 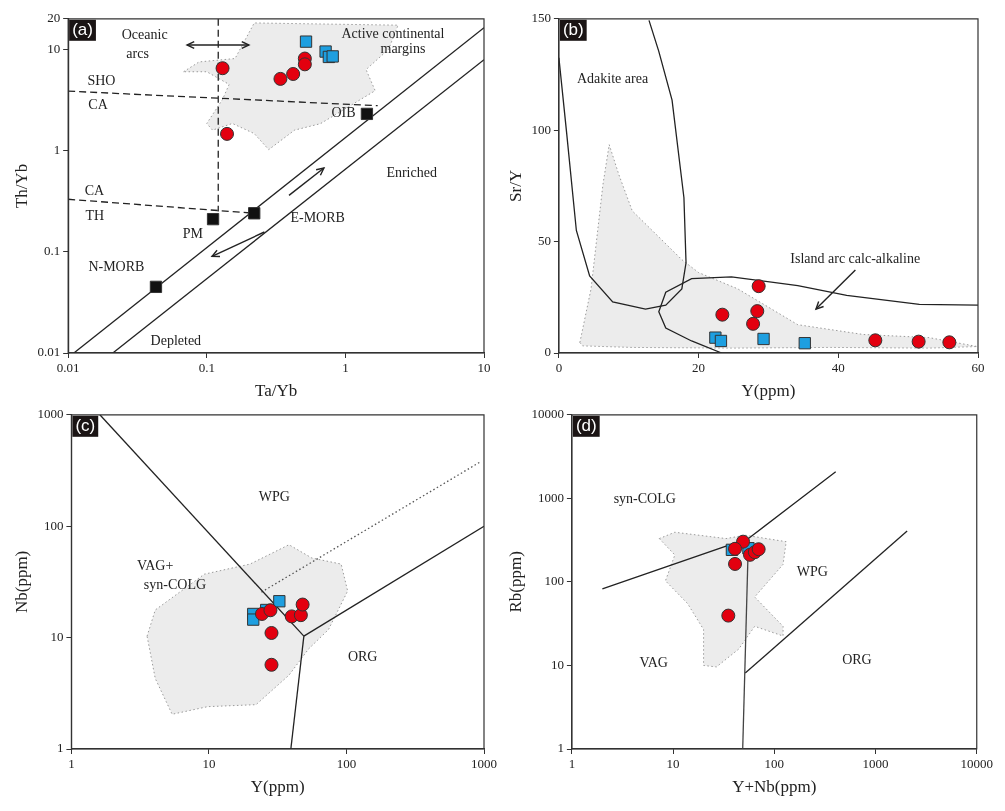 What do you see at coordinates (653, 663) in the screenshot?
I see `annotation: VAG` at bounding box center [653, 663].